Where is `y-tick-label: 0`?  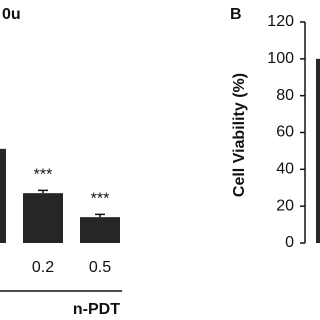
y-tick-label: 0 is located at coordinates (289, 242).